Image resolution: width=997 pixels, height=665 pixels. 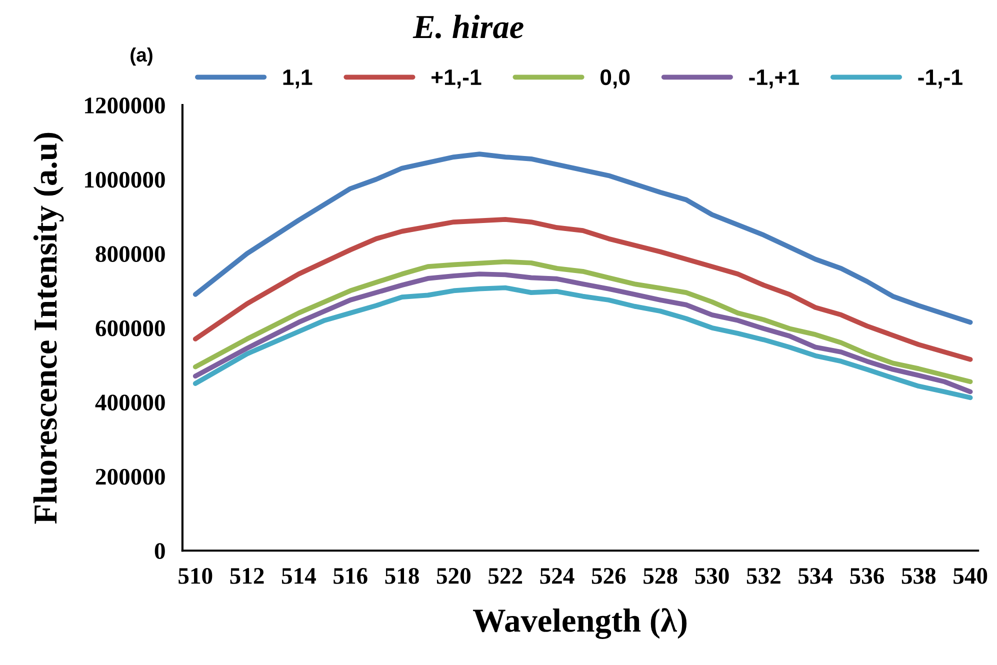 What do you see at coordinates (130, 254) in the screenshot?
I see `y-tick-label: 800000` at bounding box center [130, 254].